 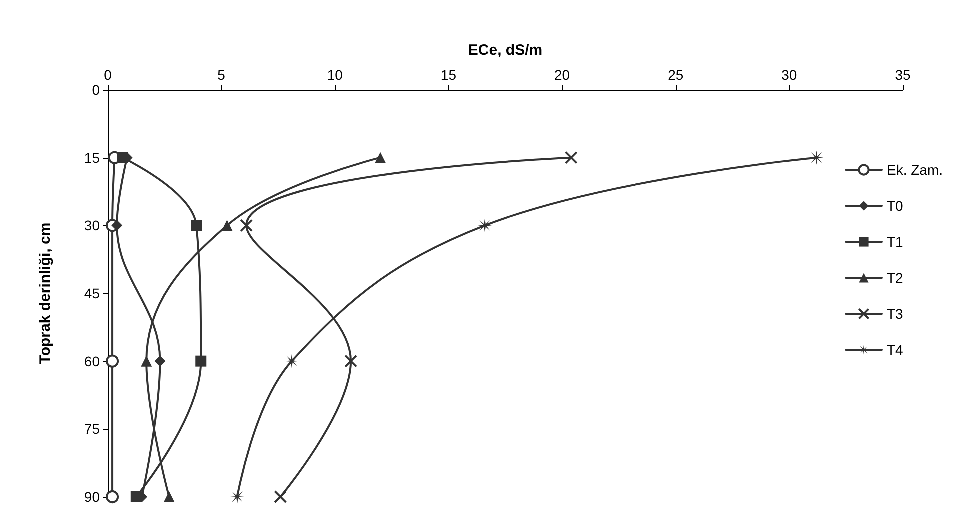 I want to click on x-tick-label: 10, so click(x=335, y=75).